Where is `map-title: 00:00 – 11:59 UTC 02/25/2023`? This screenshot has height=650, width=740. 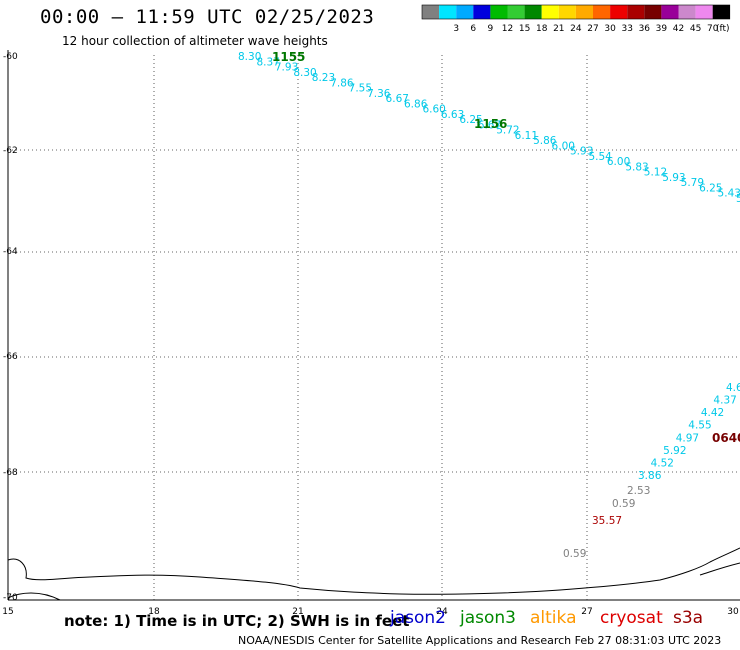
map-title: 00:00 – 11:59 UTC 02/25/2023 is located at coordinates (207, 17).